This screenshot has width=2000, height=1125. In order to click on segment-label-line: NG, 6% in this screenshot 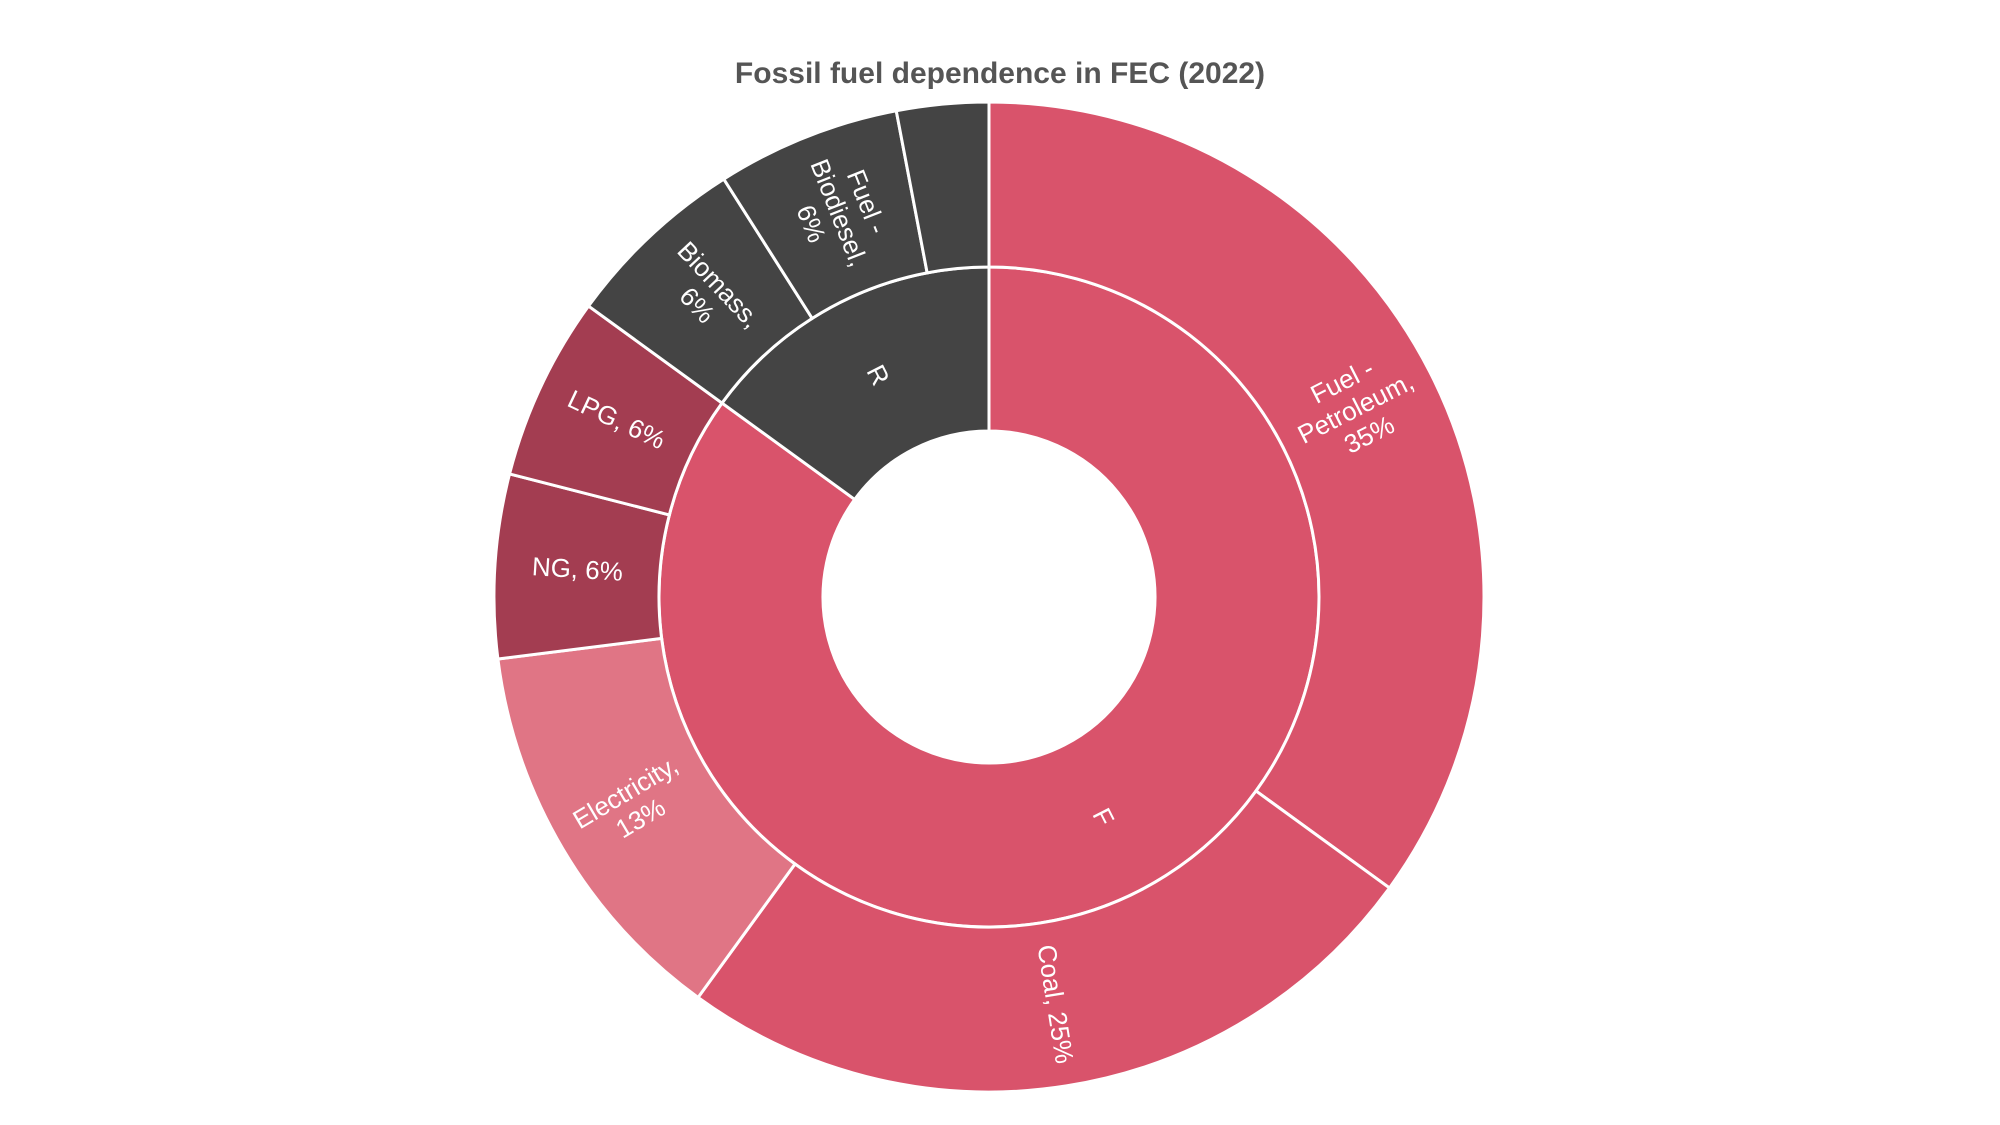, I will do `click(577, 569)`.